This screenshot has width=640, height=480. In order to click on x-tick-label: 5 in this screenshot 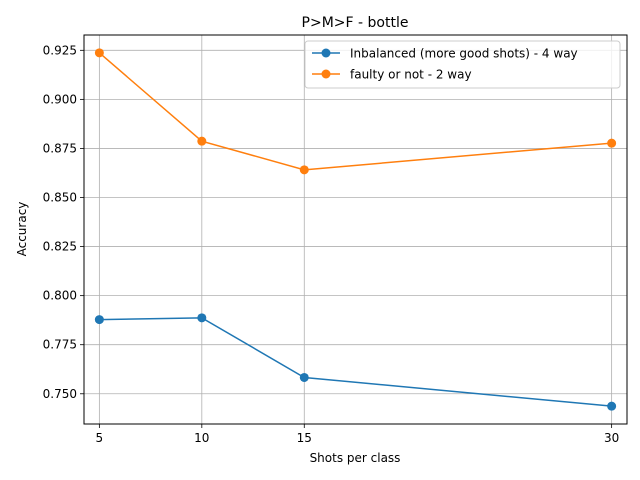, I will do `click(100, 438)`.